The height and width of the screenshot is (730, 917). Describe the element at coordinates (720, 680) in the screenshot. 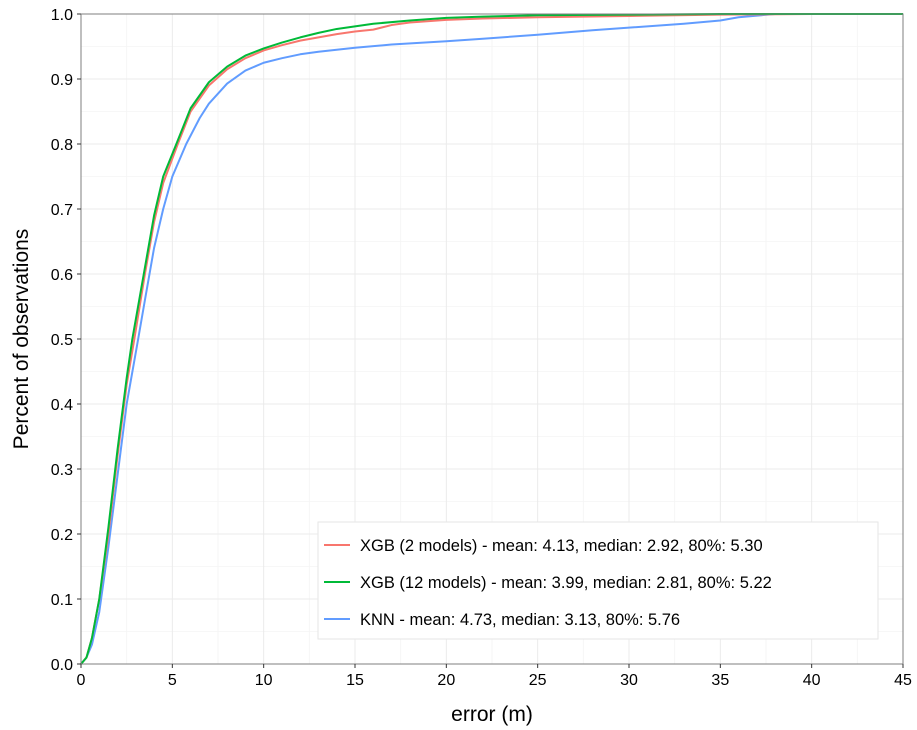

I see `x-tick-label: 35` at that location.